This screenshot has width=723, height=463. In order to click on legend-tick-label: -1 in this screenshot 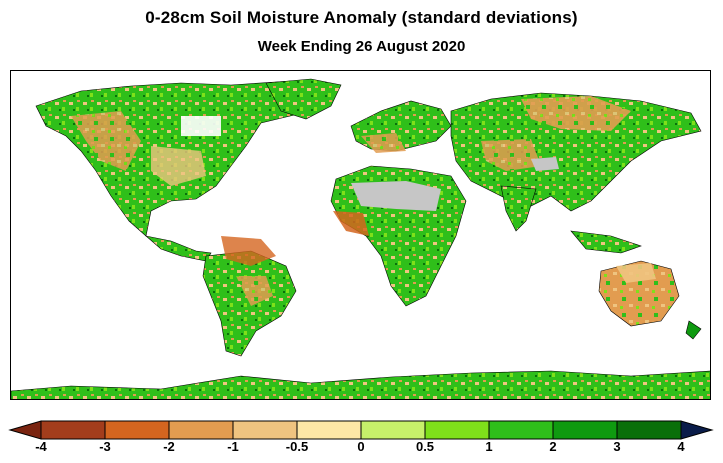, I will do `click(233, 446)`.